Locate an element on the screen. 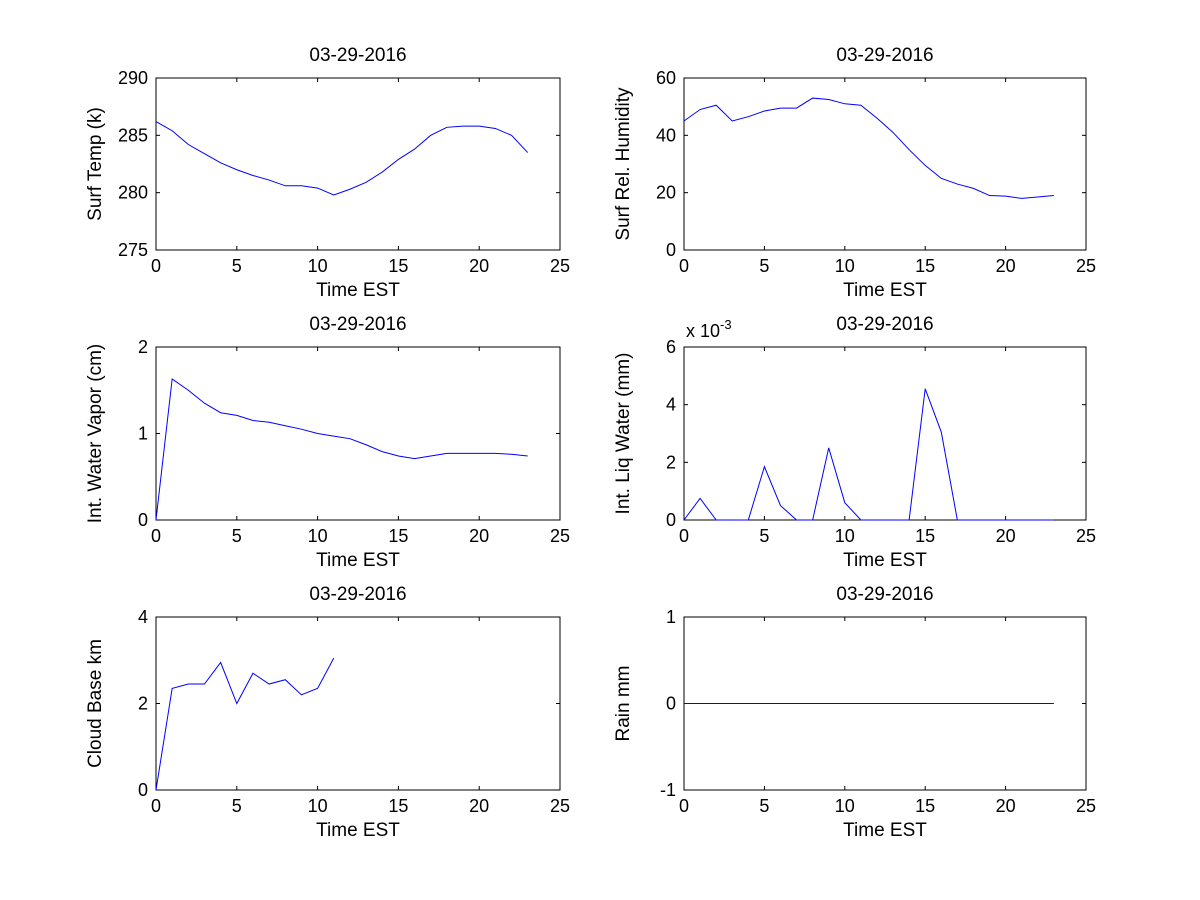 The height and width of the screenshot is (900, 1200). x-tick-label: 10 is located at coordinates (845, 806).